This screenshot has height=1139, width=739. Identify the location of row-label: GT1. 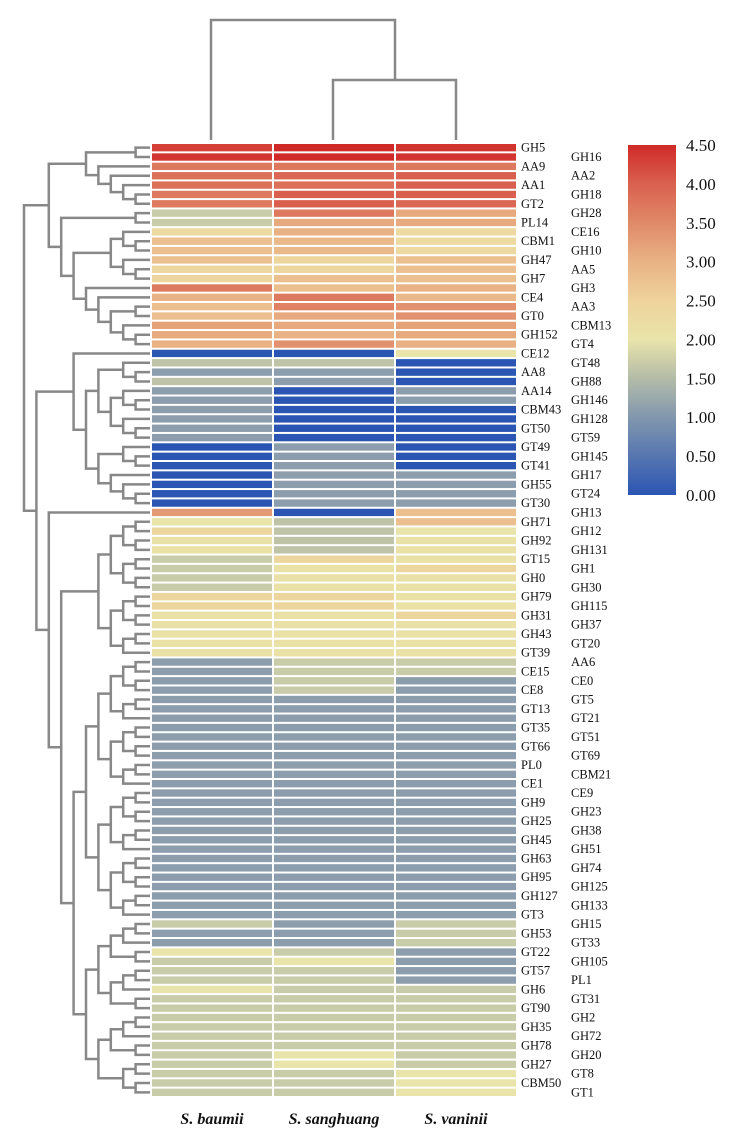
(582, 1092).